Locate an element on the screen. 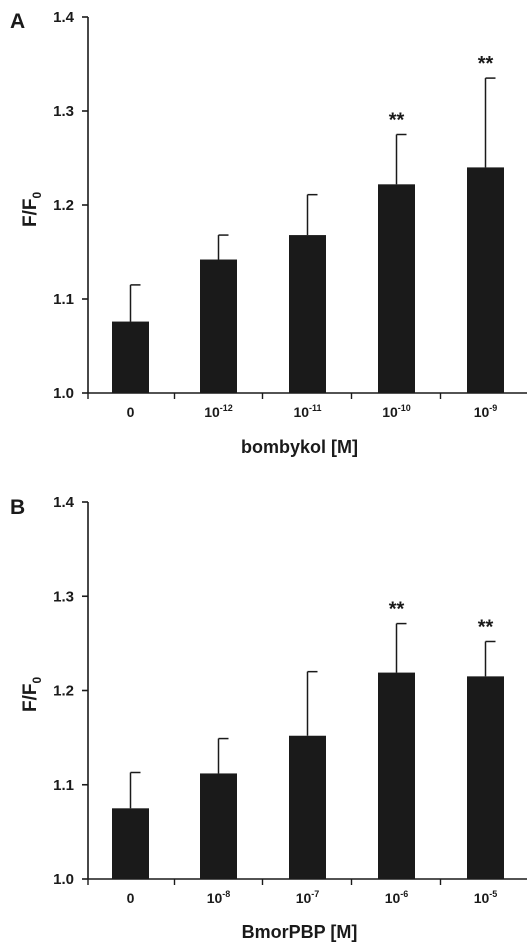  panel-letter: A is located at coordinates (17, 21).